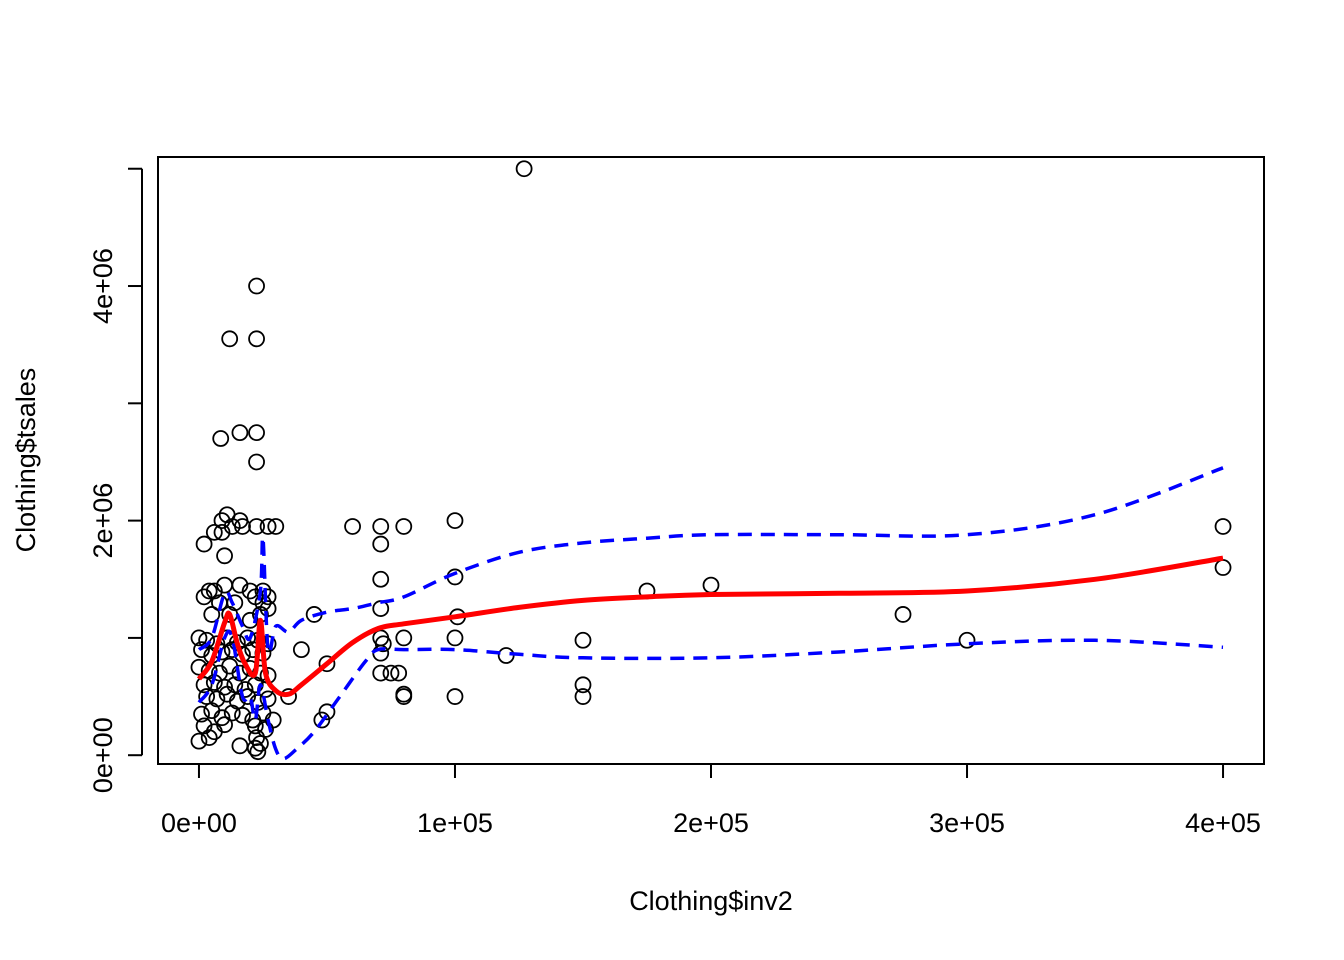 This screenshot has width=1344, height=960. What do you see at coordinates (710, 695) in the screenshot?
I see `lower-confidence-band` at bounding box center [710, 695].